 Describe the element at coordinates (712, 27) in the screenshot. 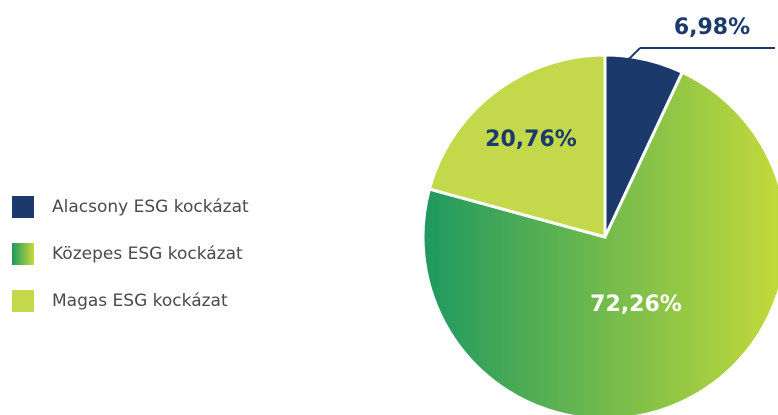

I see `data-label: 6,98%` at that location.